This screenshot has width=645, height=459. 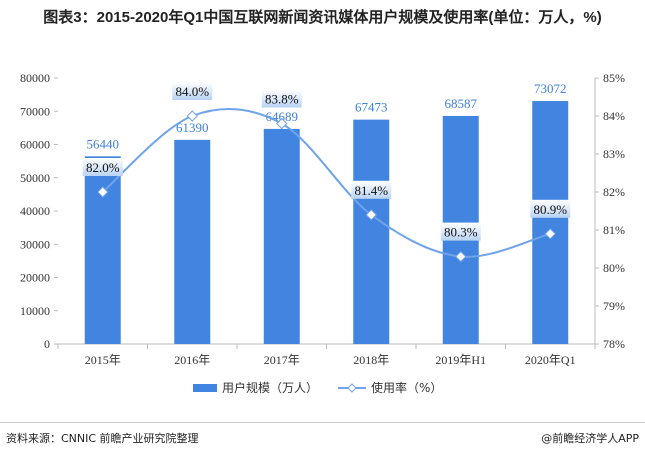 What do you see at coordinates (103, 143) in the screenshot?
I see `bar-value-label: 56440` at bounding box center [103, 143].